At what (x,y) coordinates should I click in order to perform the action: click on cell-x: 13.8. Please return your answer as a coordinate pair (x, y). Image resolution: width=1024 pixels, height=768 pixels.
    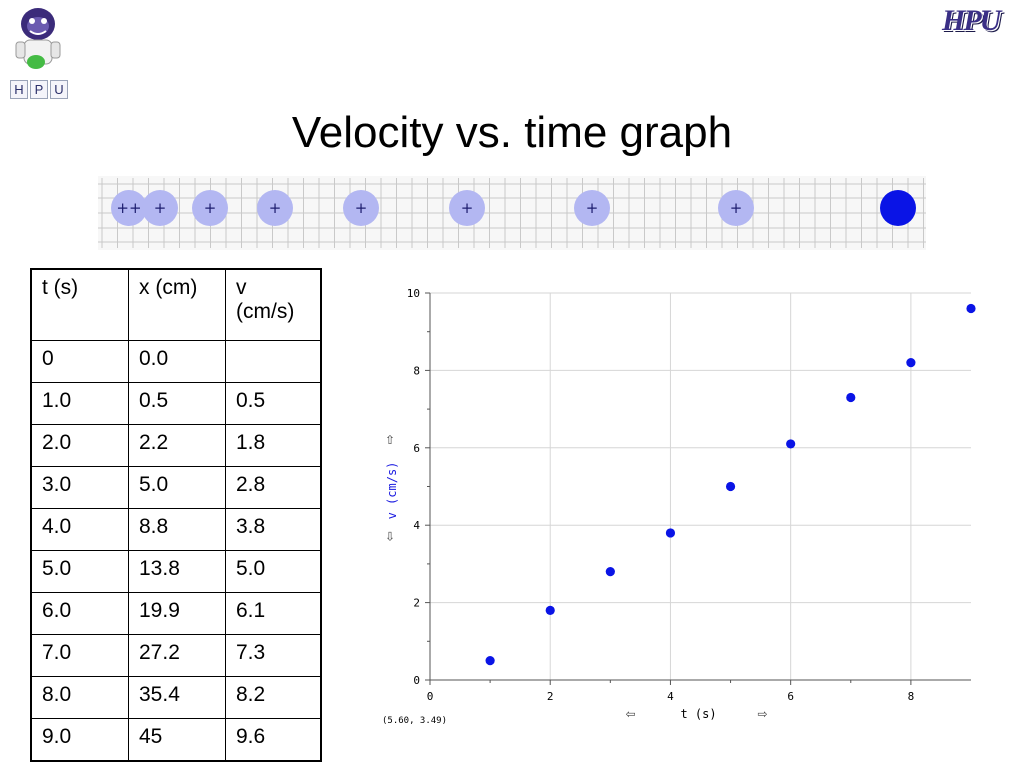
    Looking at the image, I should click on (177, 571).